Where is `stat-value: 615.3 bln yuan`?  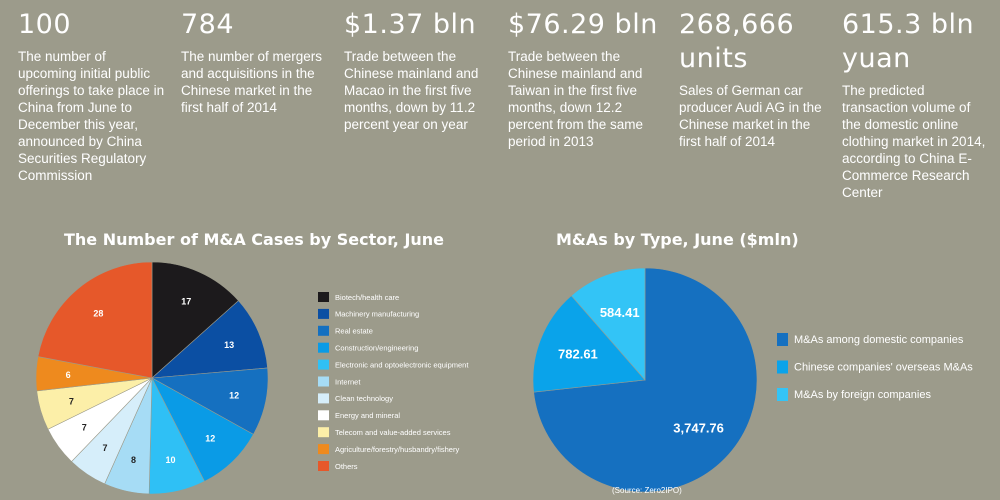
stat-value: 615.3 bln yuan is located at coordinates (908, 41).